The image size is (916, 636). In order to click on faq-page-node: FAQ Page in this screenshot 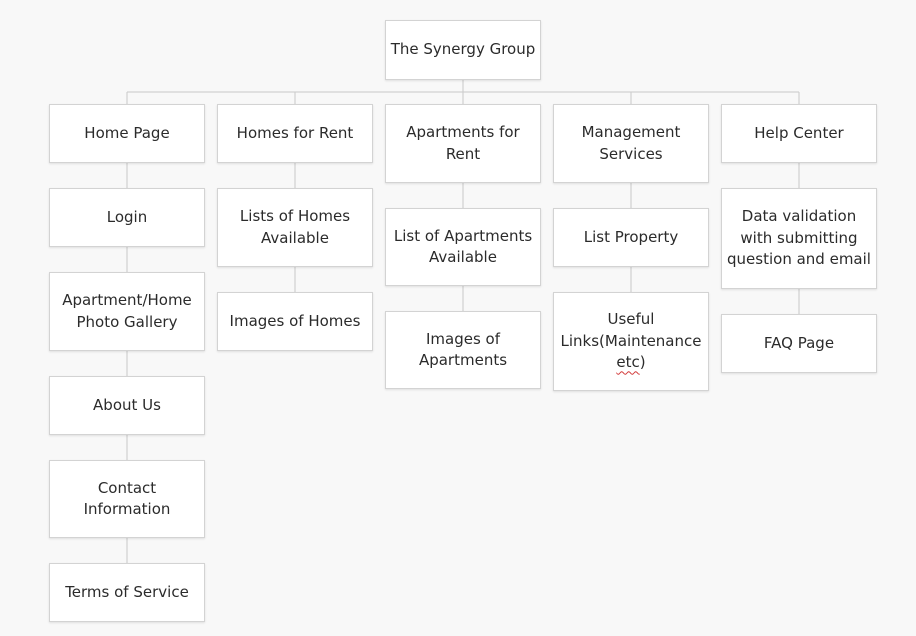, I will do `click(799, 343)`.